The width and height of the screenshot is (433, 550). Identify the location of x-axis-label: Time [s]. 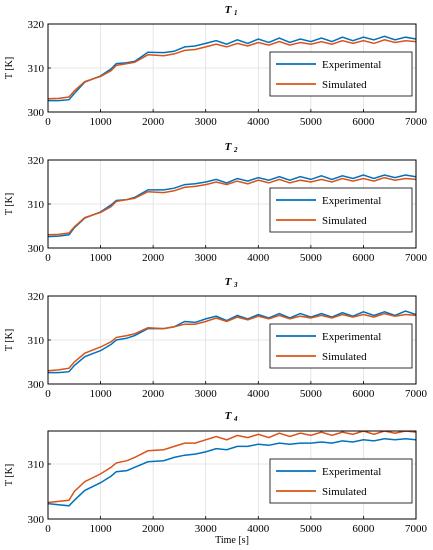
(232, 540).